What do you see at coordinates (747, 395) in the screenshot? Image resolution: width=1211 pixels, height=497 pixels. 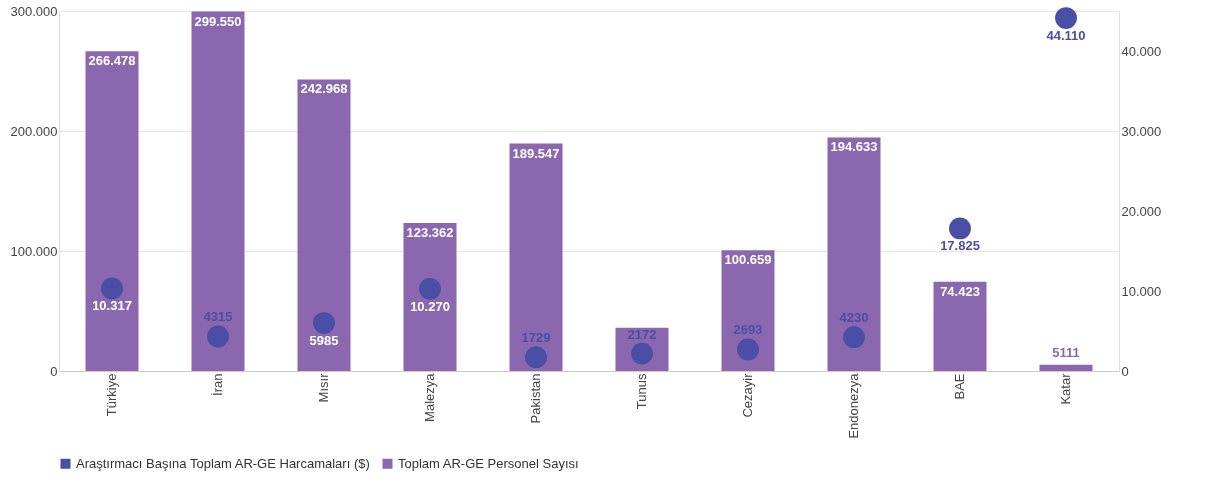 I see `x-tick-label: Cezayir` at bounding box center [747, 395].